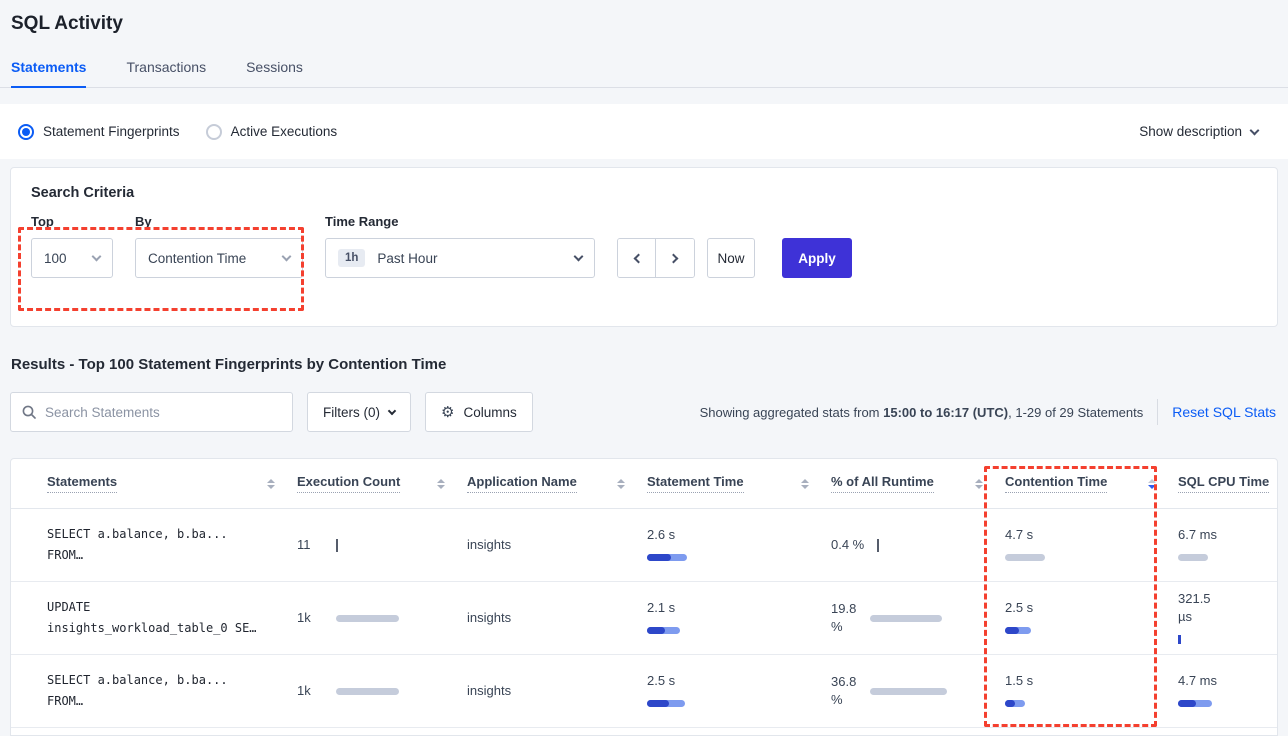  Describe the element at coordinates (882, 483) in the screenshot. I see `column-label: % of All Runtime` at that location.